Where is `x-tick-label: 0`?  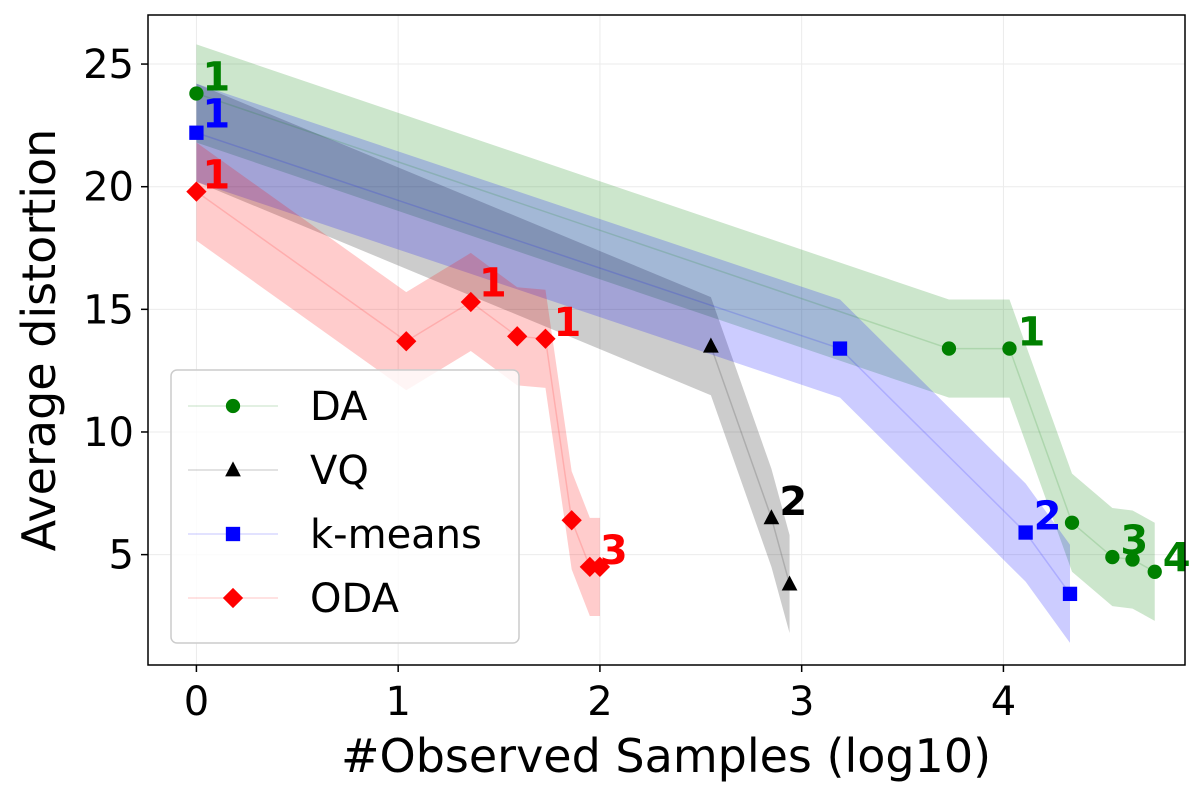
x-tick-label: 0 is located at coordinates (196, 702).